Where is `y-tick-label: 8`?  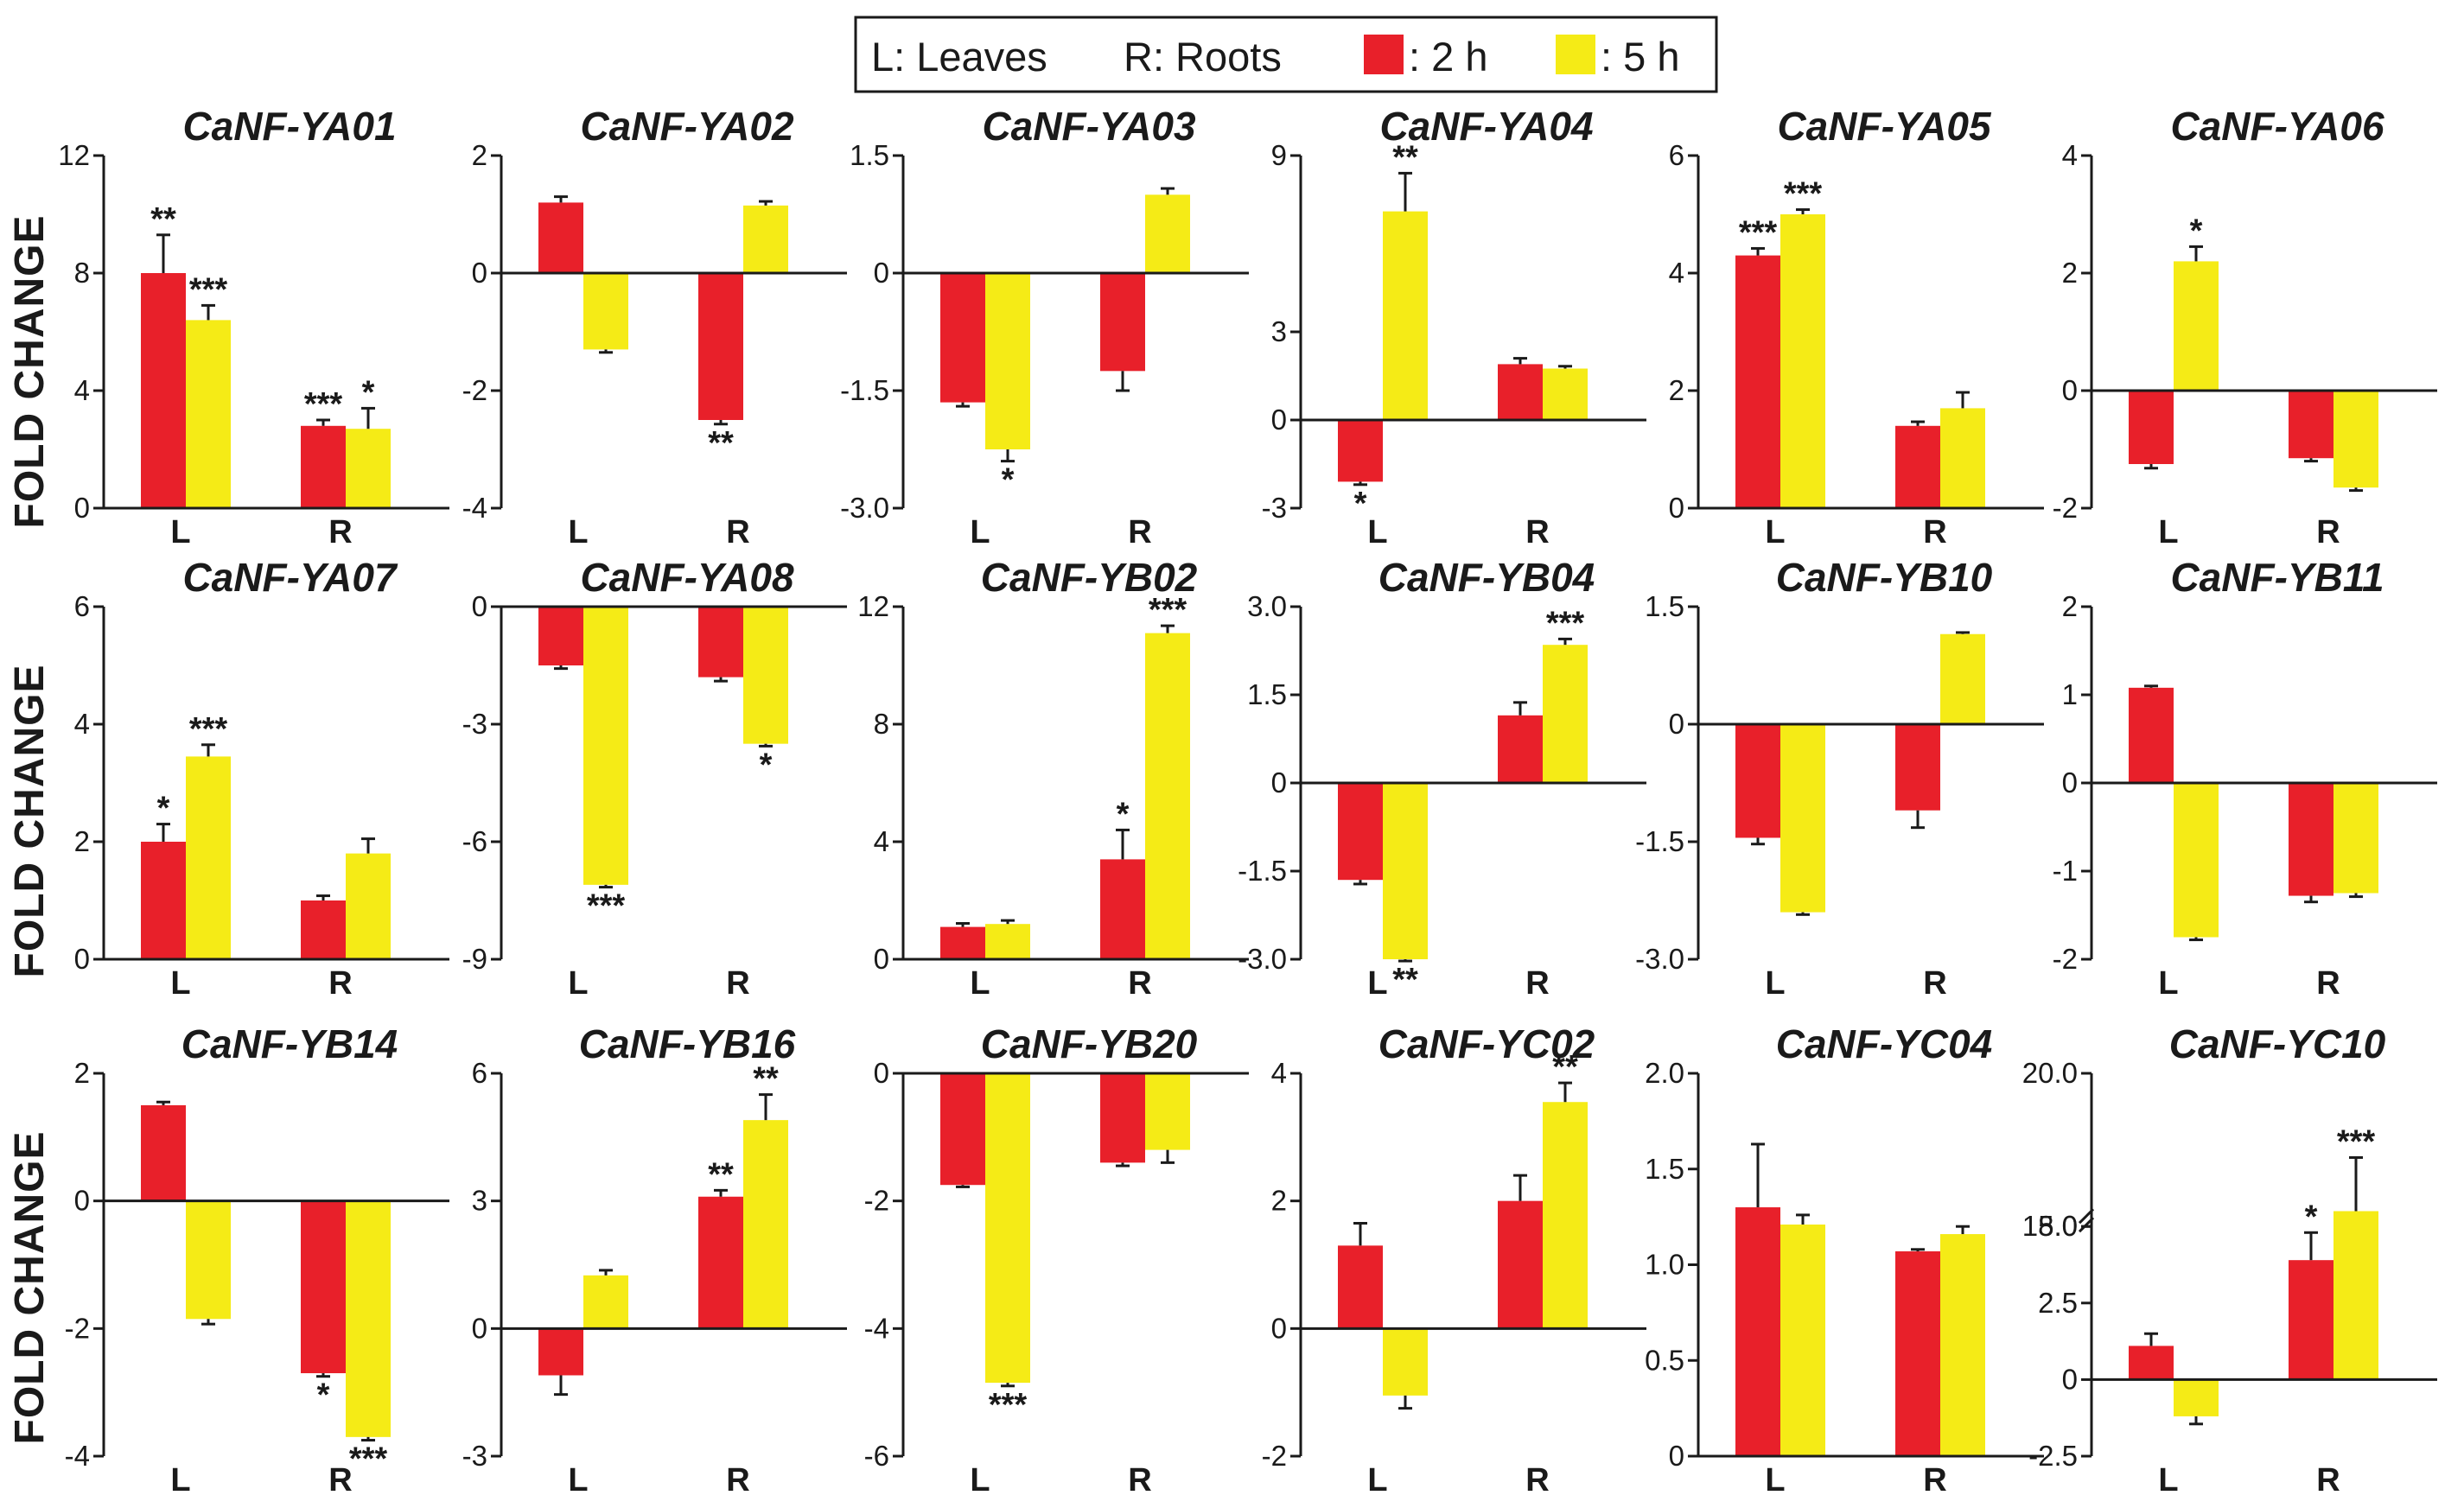
y-tick-label: 8 is located at coordinates (881, 724).